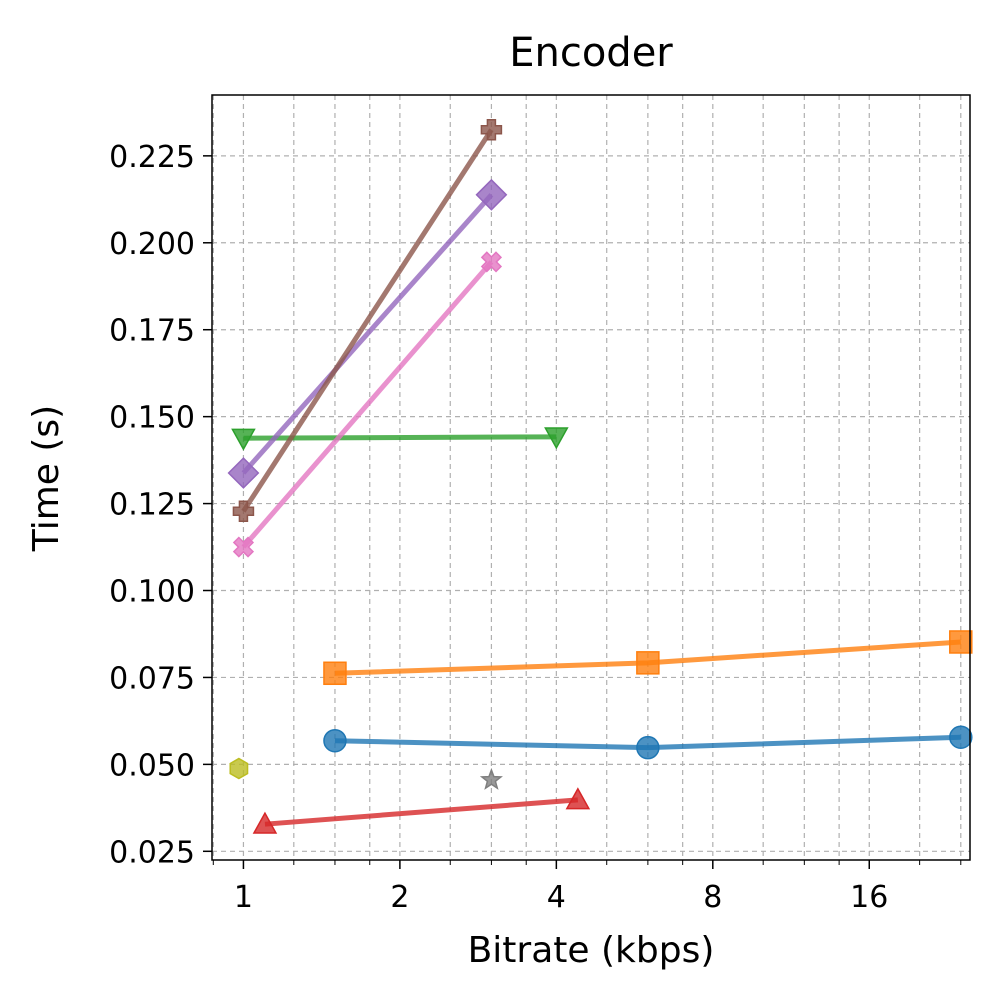  Describe the element at coordinates (869, 897) in the screenshot. I see `x-tick-label: 16` at that location.